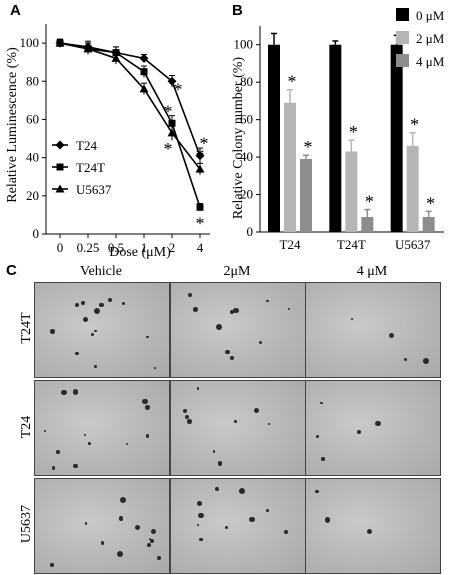 The height and width of the screenshot is (575, 450). What do you see at coordinates (246, 81) in the screenshot?
I see `chart-b-ytick-label: 80` at bounding box center [246, 81].